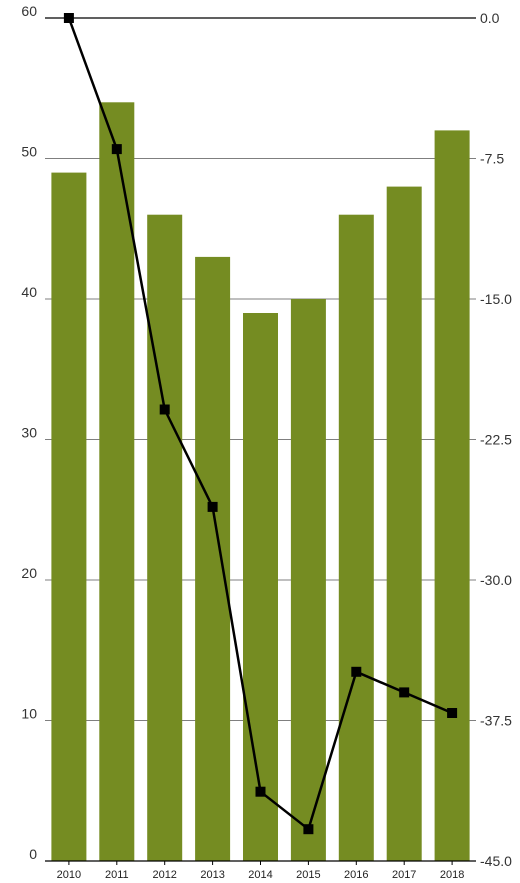  Describe the element at coordinates (29, 152) in the screenshot. I see `left-tick-label-50: 50` at that location.